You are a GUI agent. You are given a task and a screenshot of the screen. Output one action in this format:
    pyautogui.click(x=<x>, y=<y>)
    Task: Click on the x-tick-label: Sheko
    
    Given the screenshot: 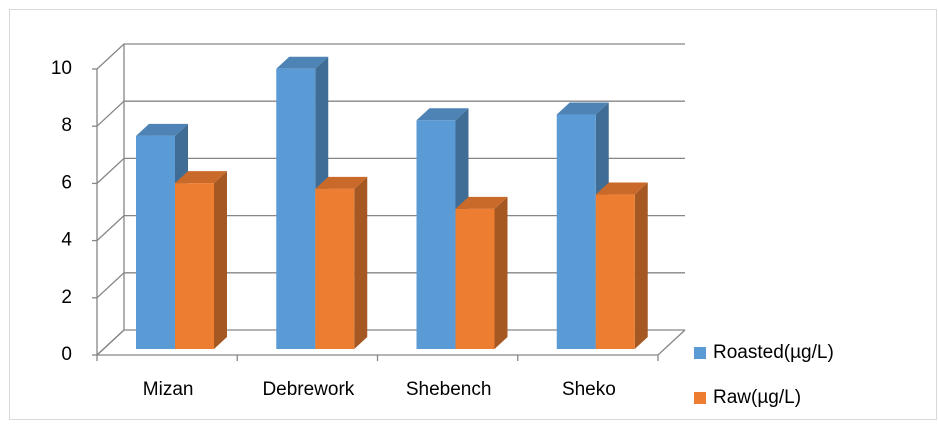 What is the action you would take?
    pyautogui.click(x=589, y=389)
    